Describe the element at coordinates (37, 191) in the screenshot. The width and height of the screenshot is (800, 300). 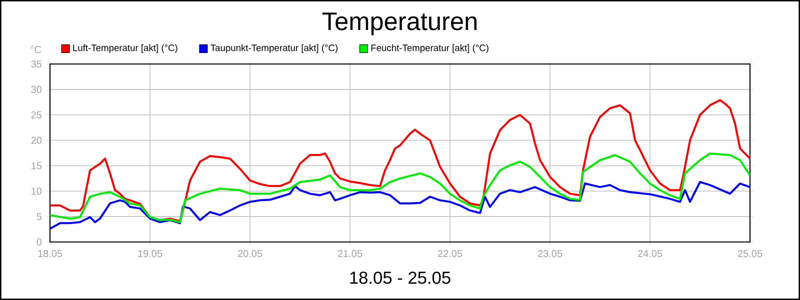
I see `y-tick-label: 10` at that location.